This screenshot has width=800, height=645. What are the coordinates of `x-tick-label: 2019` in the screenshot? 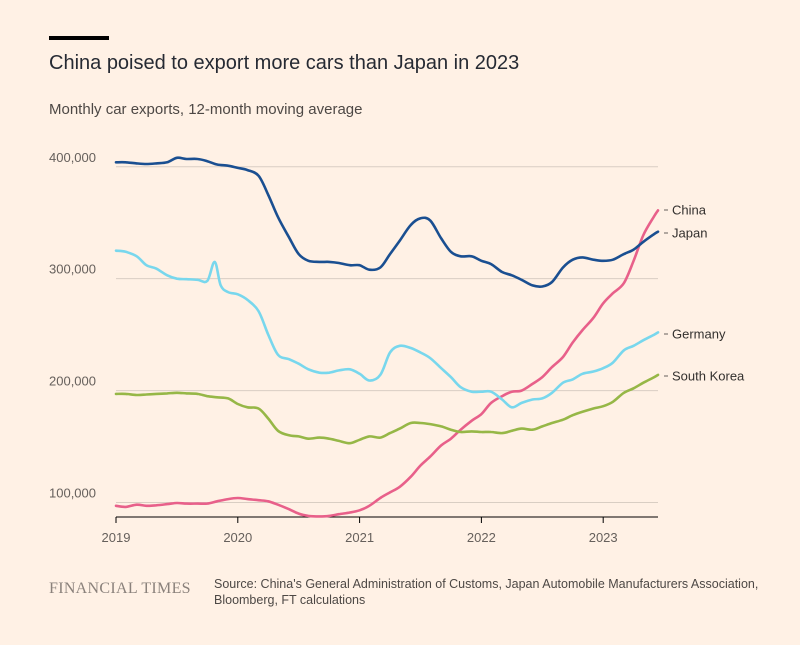 It's located at (116, 537).